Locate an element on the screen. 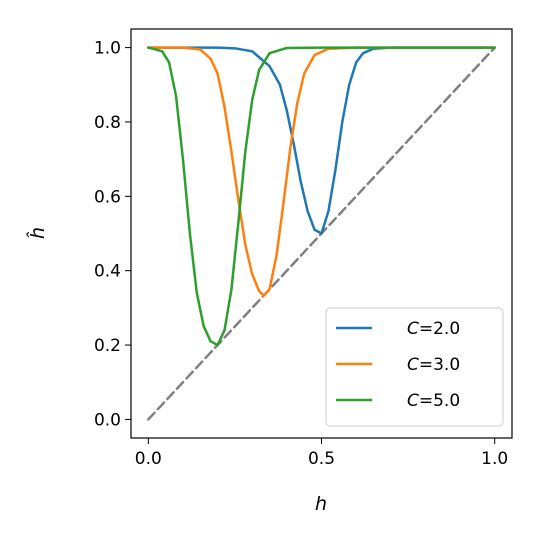  y-tick-label: 1.0 is located at coordinates (107, 49).